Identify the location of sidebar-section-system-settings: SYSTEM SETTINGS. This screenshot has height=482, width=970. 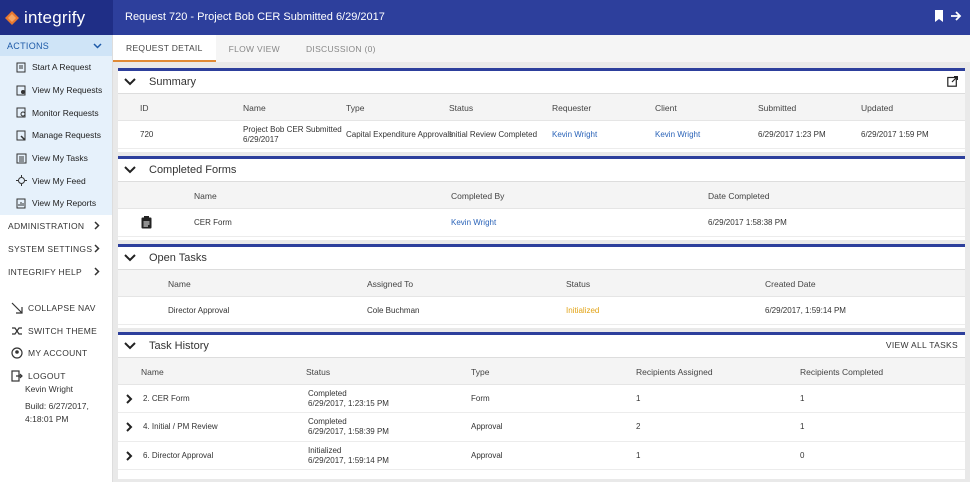
(56, 249).